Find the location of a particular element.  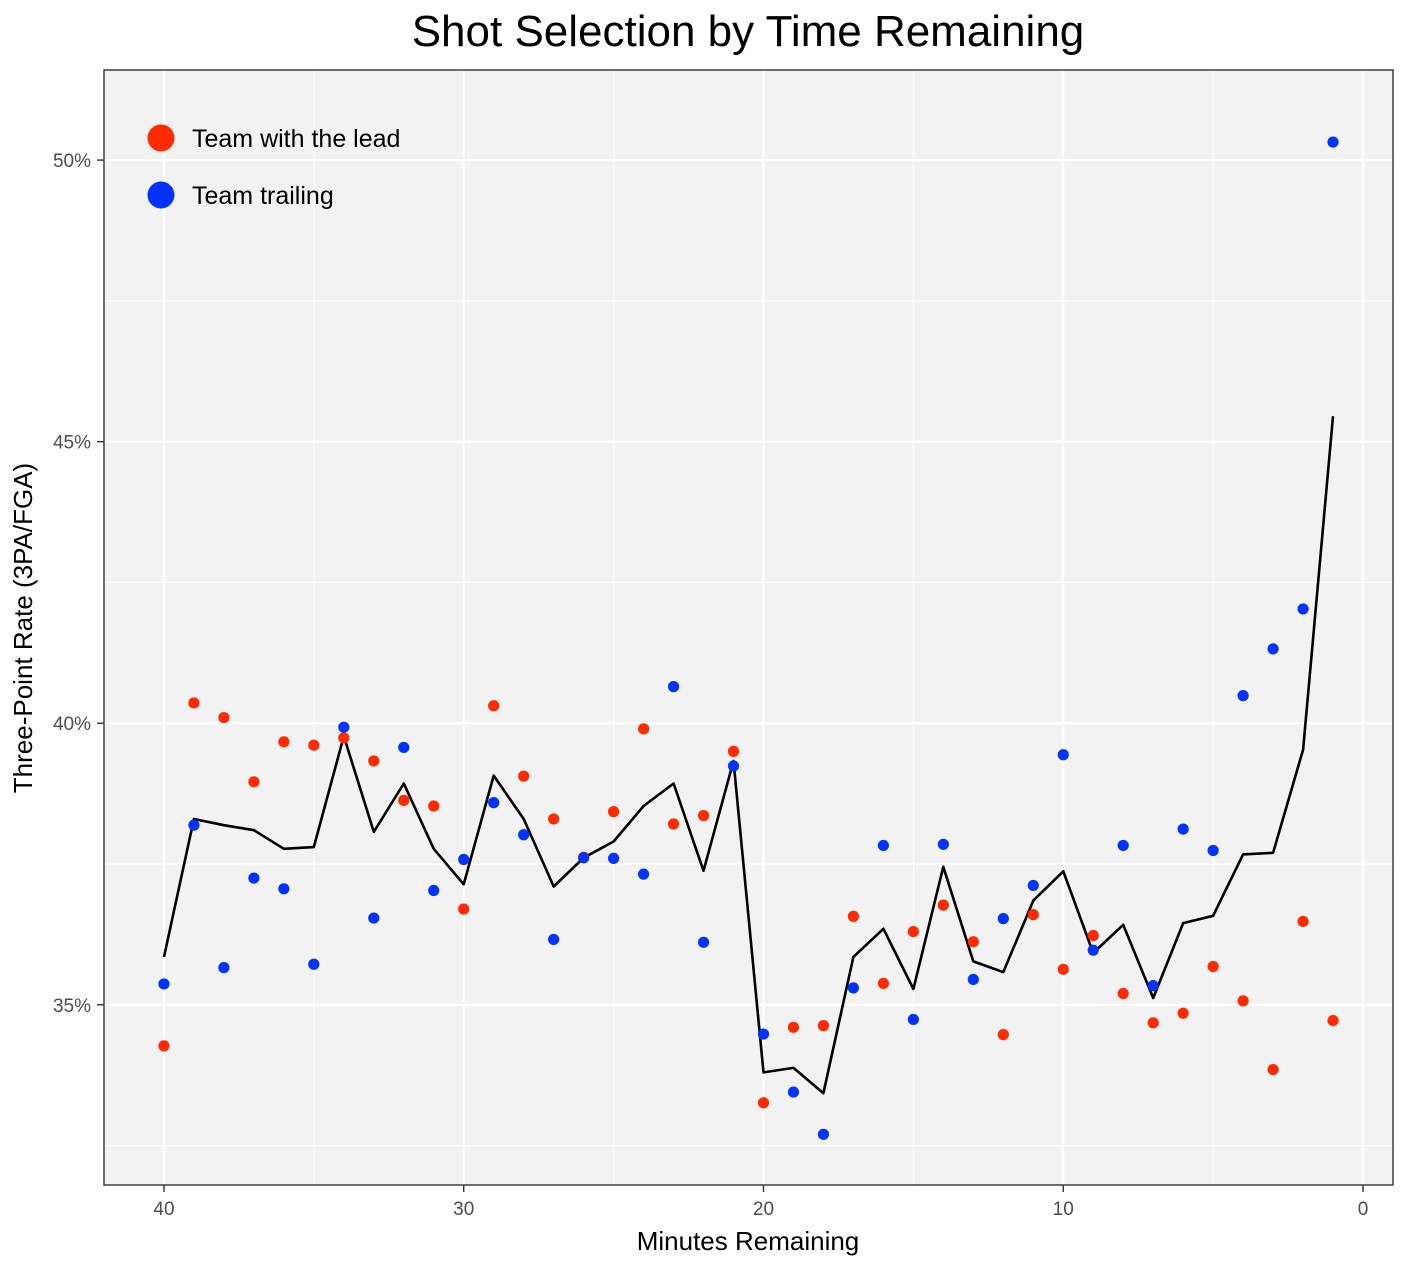

legend-label-lead: Team with the lead is located at coordinates (296, 139).